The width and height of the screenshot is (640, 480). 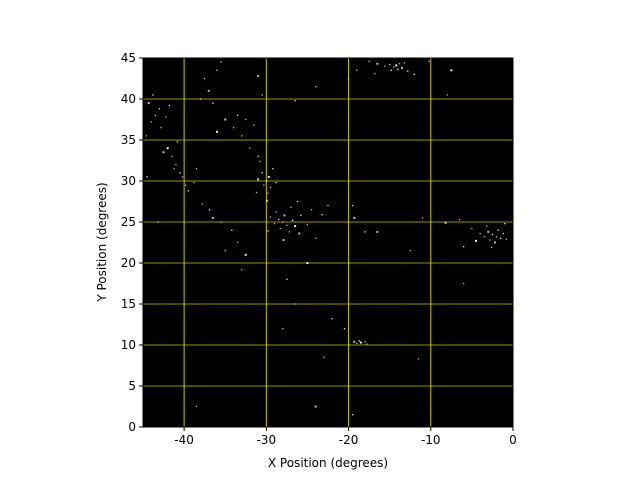 What do you see at coordinates (513, 440) in the screenshot?
I see `x-tick-label: 0` at bounding box center [513, 440].